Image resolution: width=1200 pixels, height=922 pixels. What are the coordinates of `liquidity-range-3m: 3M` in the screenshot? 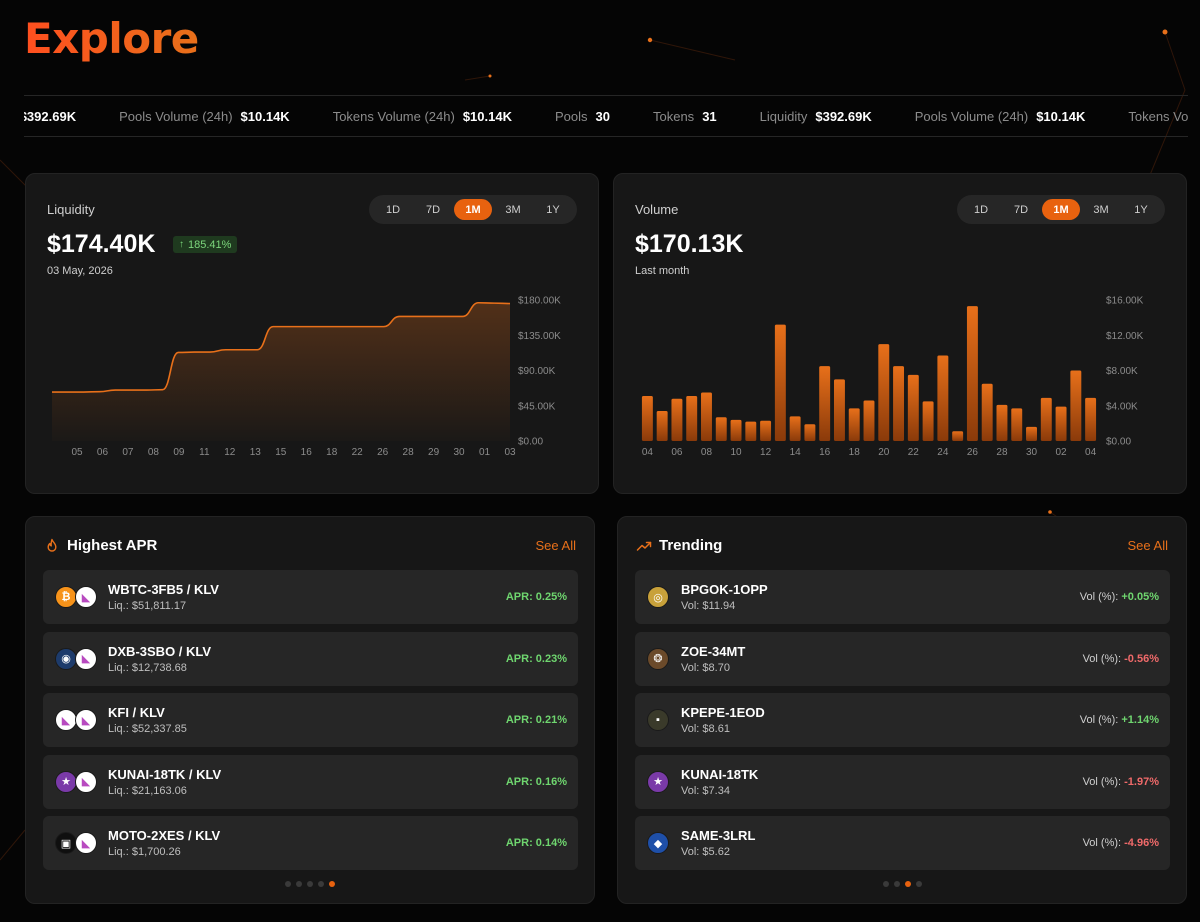 It's located at (513, 209).